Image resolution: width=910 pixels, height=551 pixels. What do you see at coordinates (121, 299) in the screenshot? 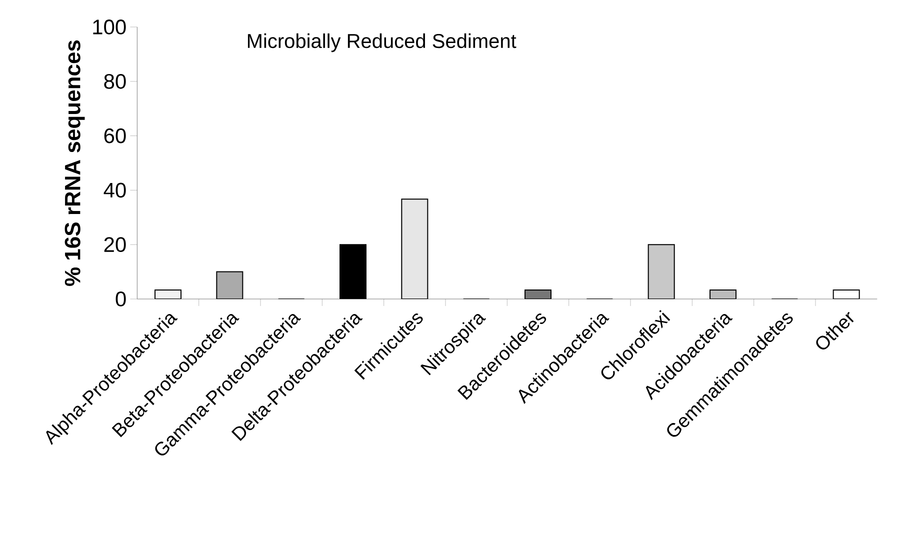
I see `y-tick-label: 0` at bounding box center [121, 299].